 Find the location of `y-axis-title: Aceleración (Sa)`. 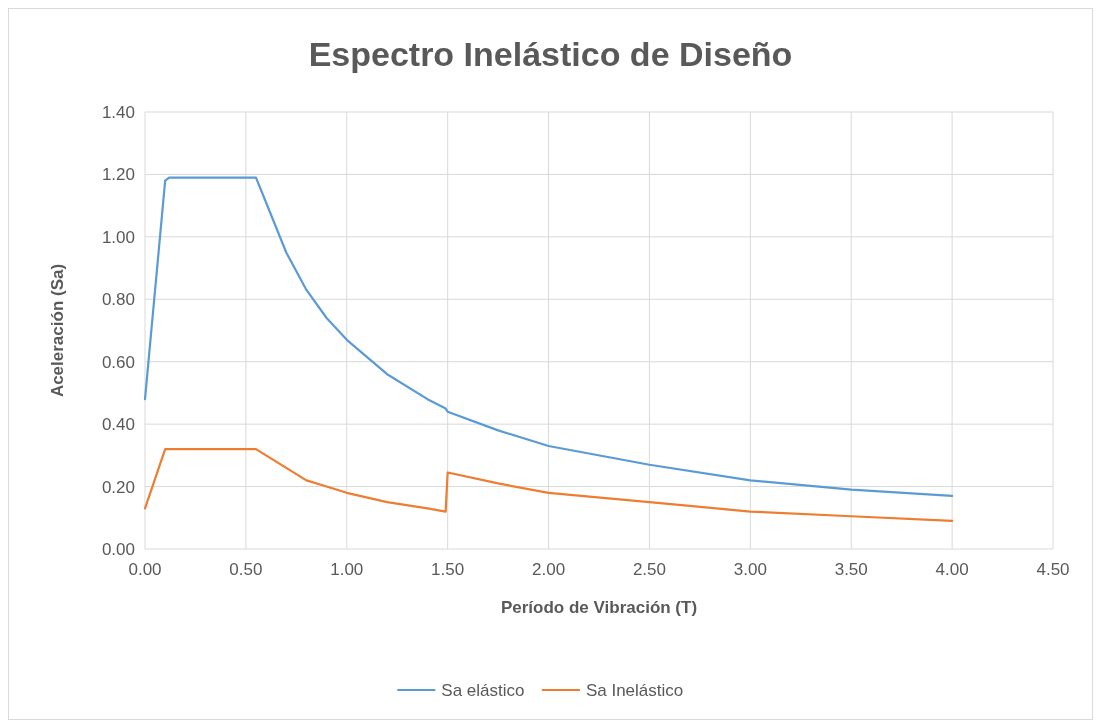

y-axis-title: Aceleración (Sa) is located at coordinates (57, 330).